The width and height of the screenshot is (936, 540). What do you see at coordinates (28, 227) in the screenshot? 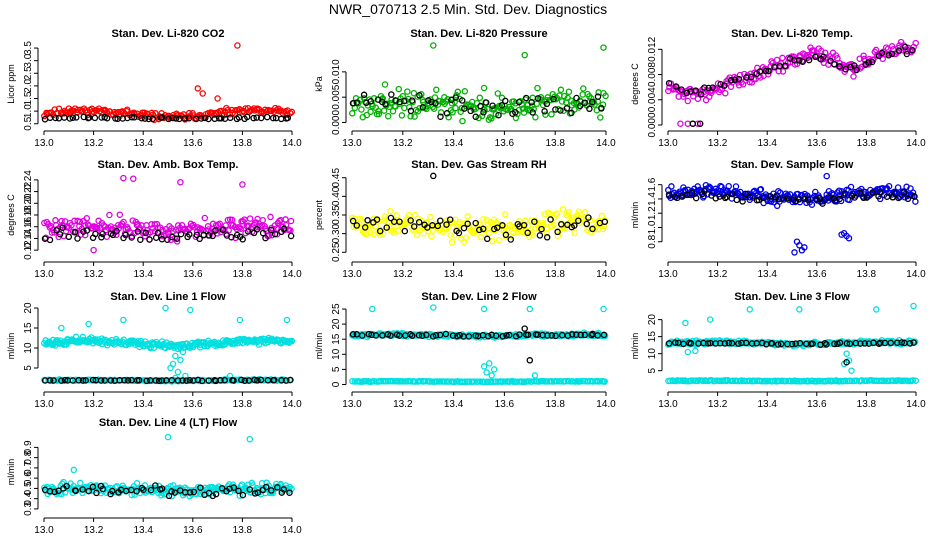
I see `y-tick-label: 0.16` at bounding box center [28, 227].